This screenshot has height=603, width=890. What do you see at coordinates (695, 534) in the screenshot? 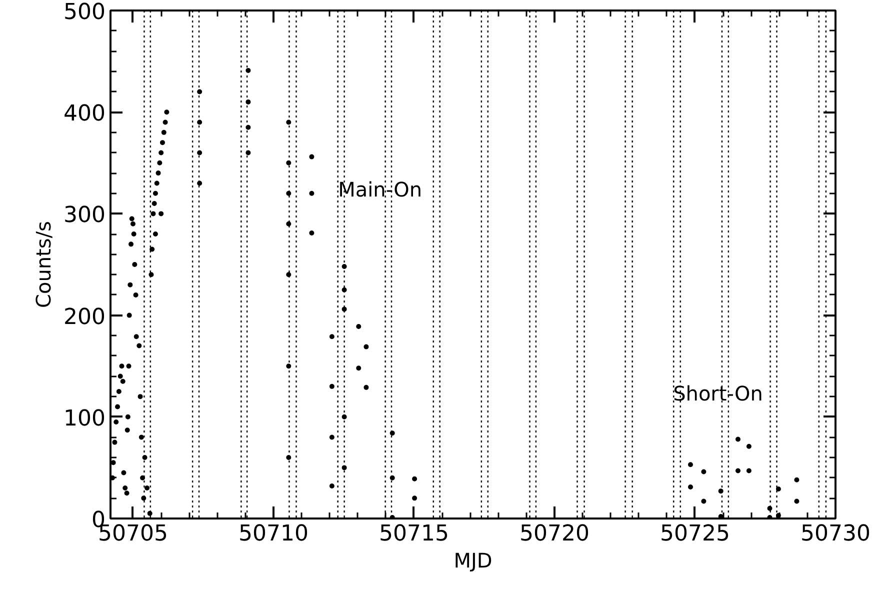
I see `x-tick-label: 50725` at bounding box center [695, 534].